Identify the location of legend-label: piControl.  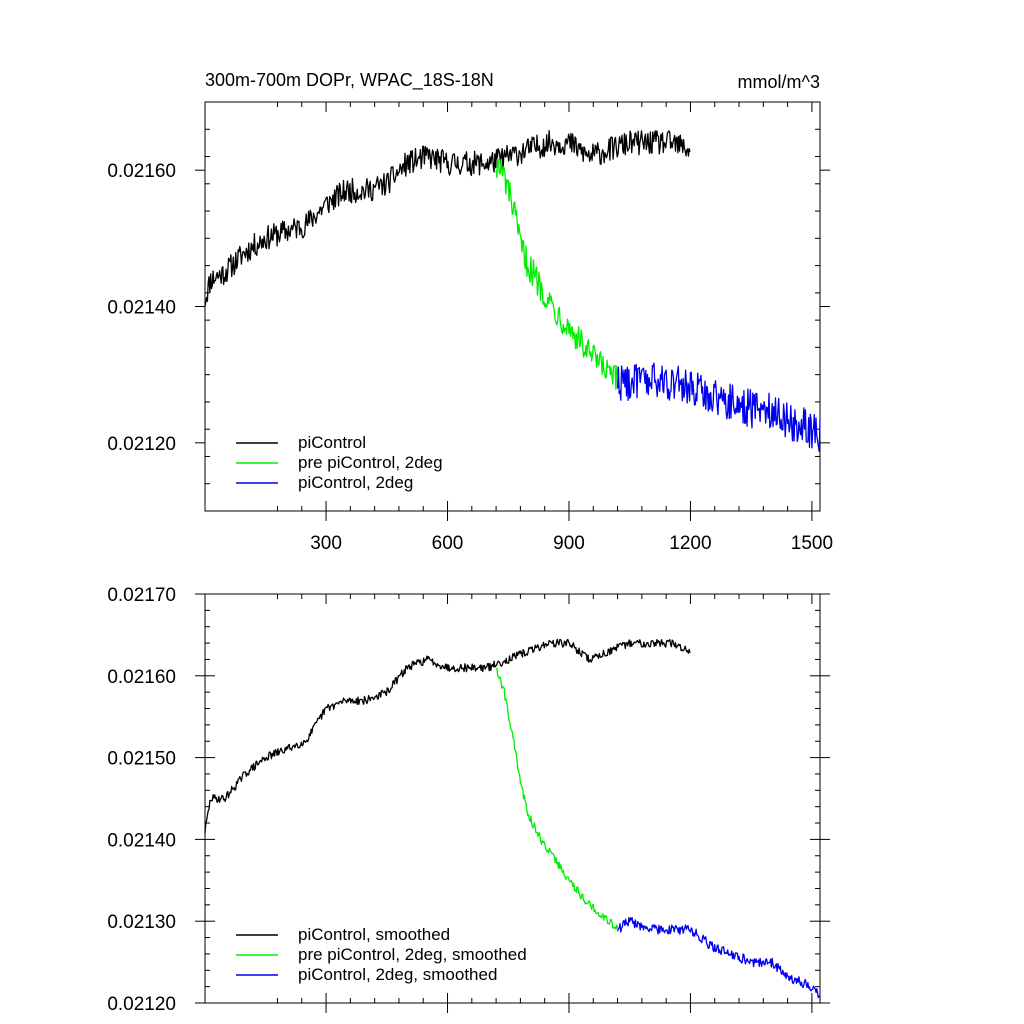
(332, 442).